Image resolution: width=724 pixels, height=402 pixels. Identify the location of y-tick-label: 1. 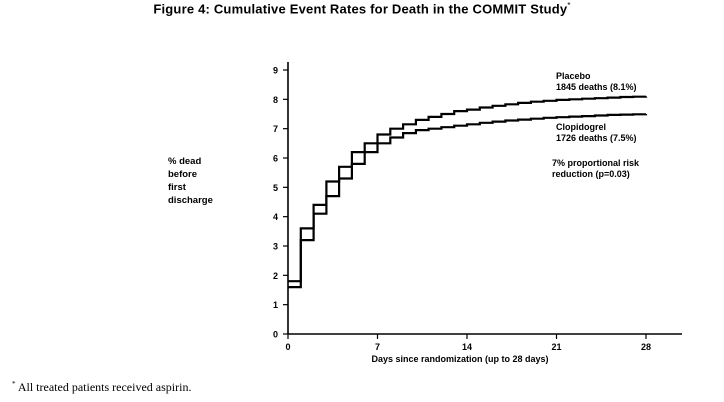
(275, 305).